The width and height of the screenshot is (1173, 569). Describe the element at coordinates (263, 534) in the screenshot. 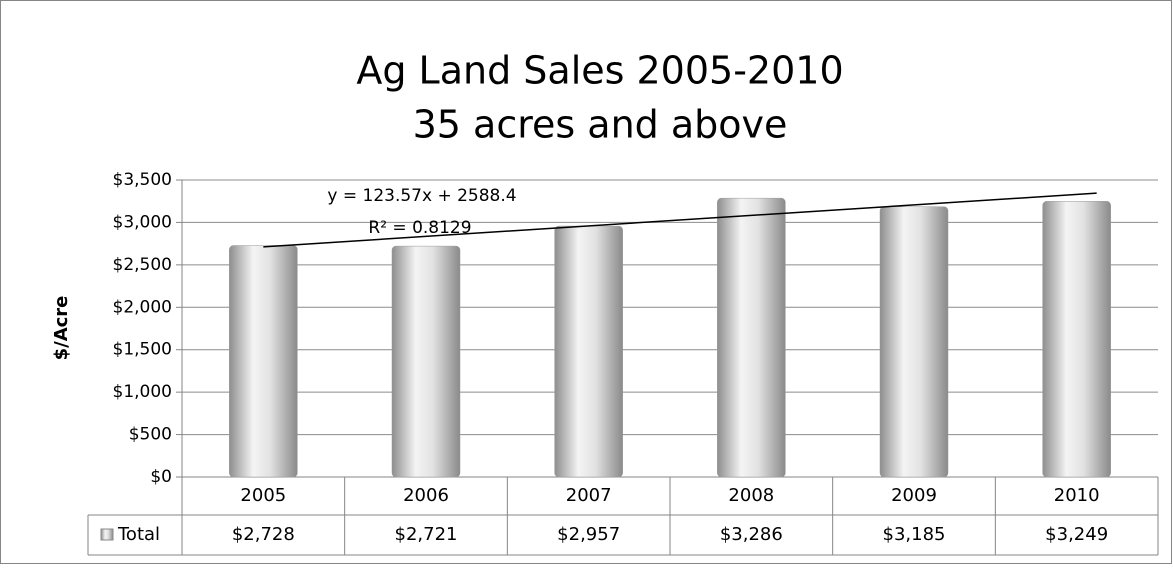

I see `value-label: $2,728` at that location.